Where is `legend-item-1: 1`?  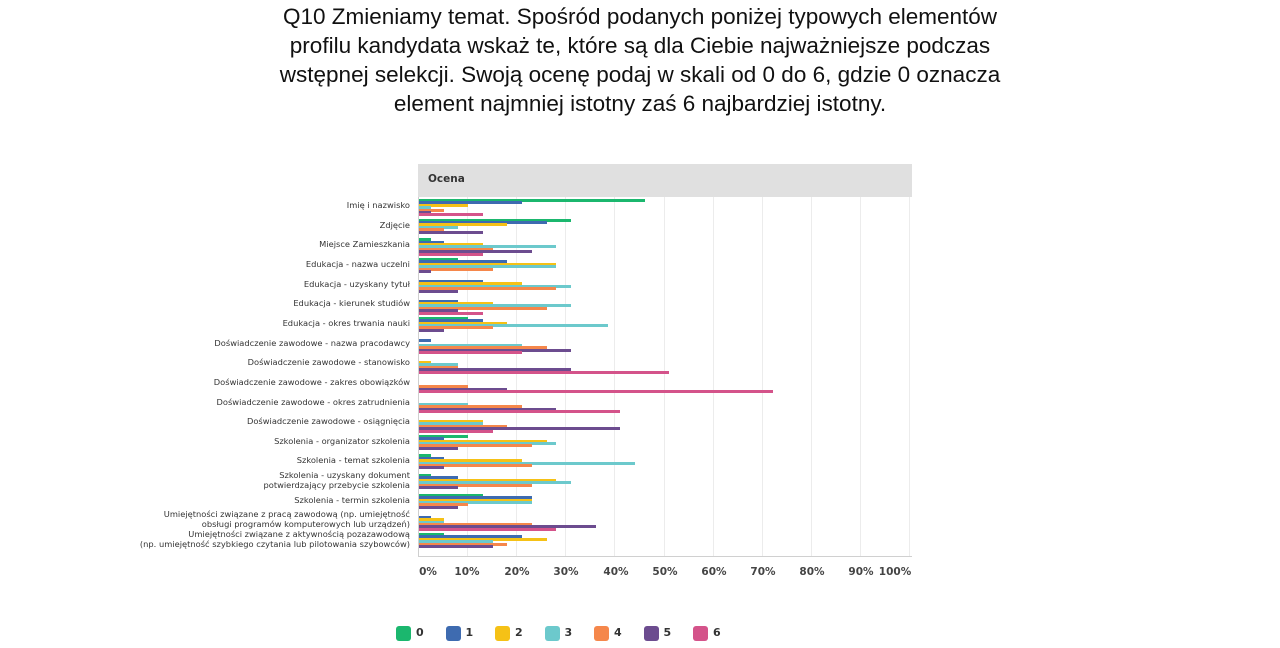
legend-item-1: 1 is located at coordinates (485, 633).